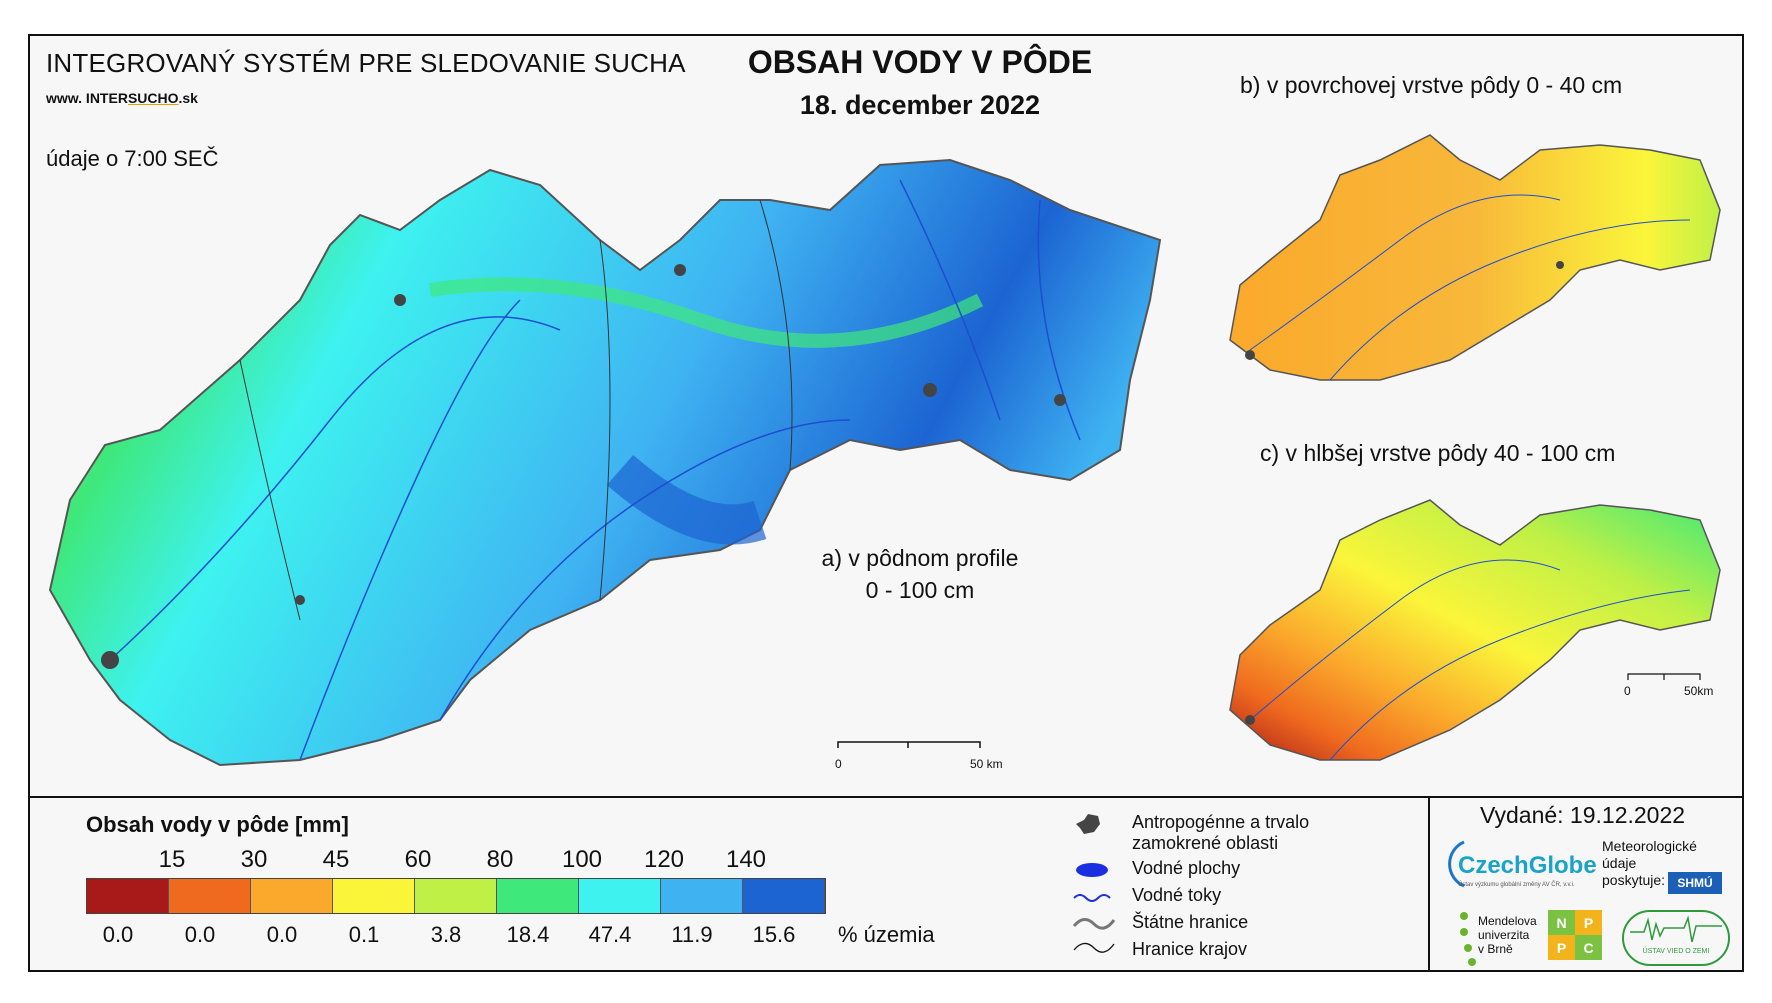 The height and width of the screenshot is (1003, 1772). I want to click on legend-threshold: 120, so click(664, 859).